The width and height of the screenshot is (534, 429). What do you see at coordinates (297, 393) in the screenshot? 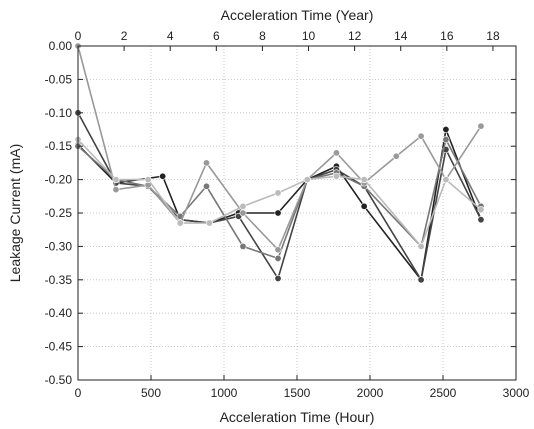
I see `x-tick-label: 1500` at bounding box center [297, 393].